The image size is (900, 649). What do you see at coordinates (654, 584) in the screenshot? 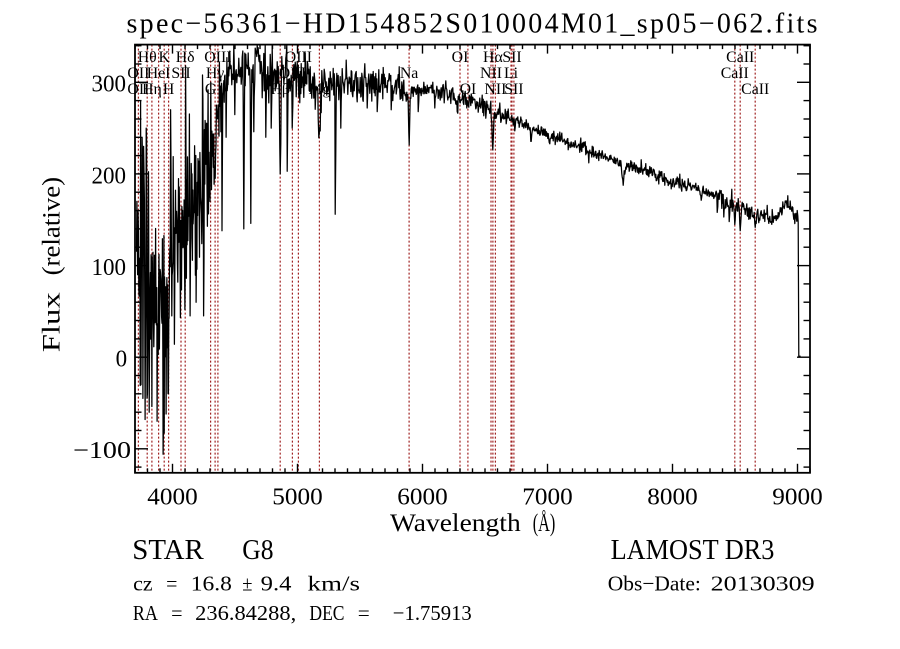
I see `svg-text: Obs−Date:` at bounding box center [654, 584].